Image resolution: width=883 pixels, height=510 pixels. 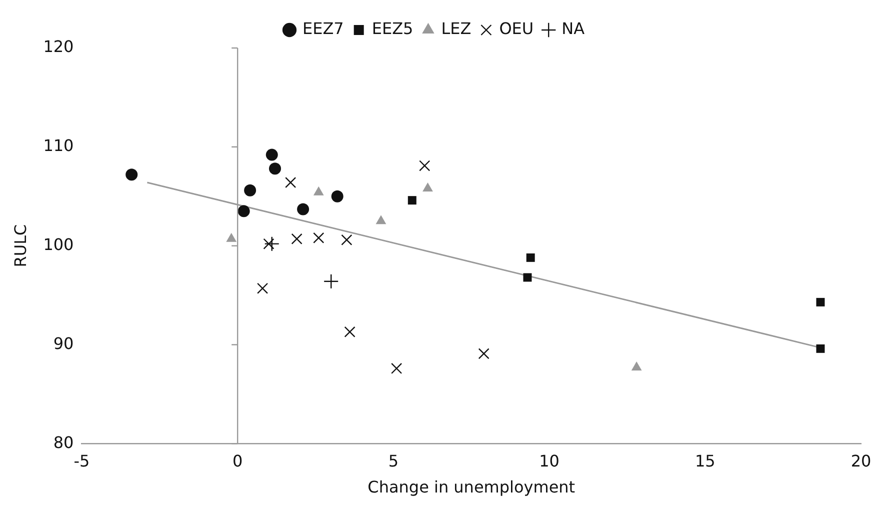 I want to click on x-tick-label: 15, so click(x=705, y=460).